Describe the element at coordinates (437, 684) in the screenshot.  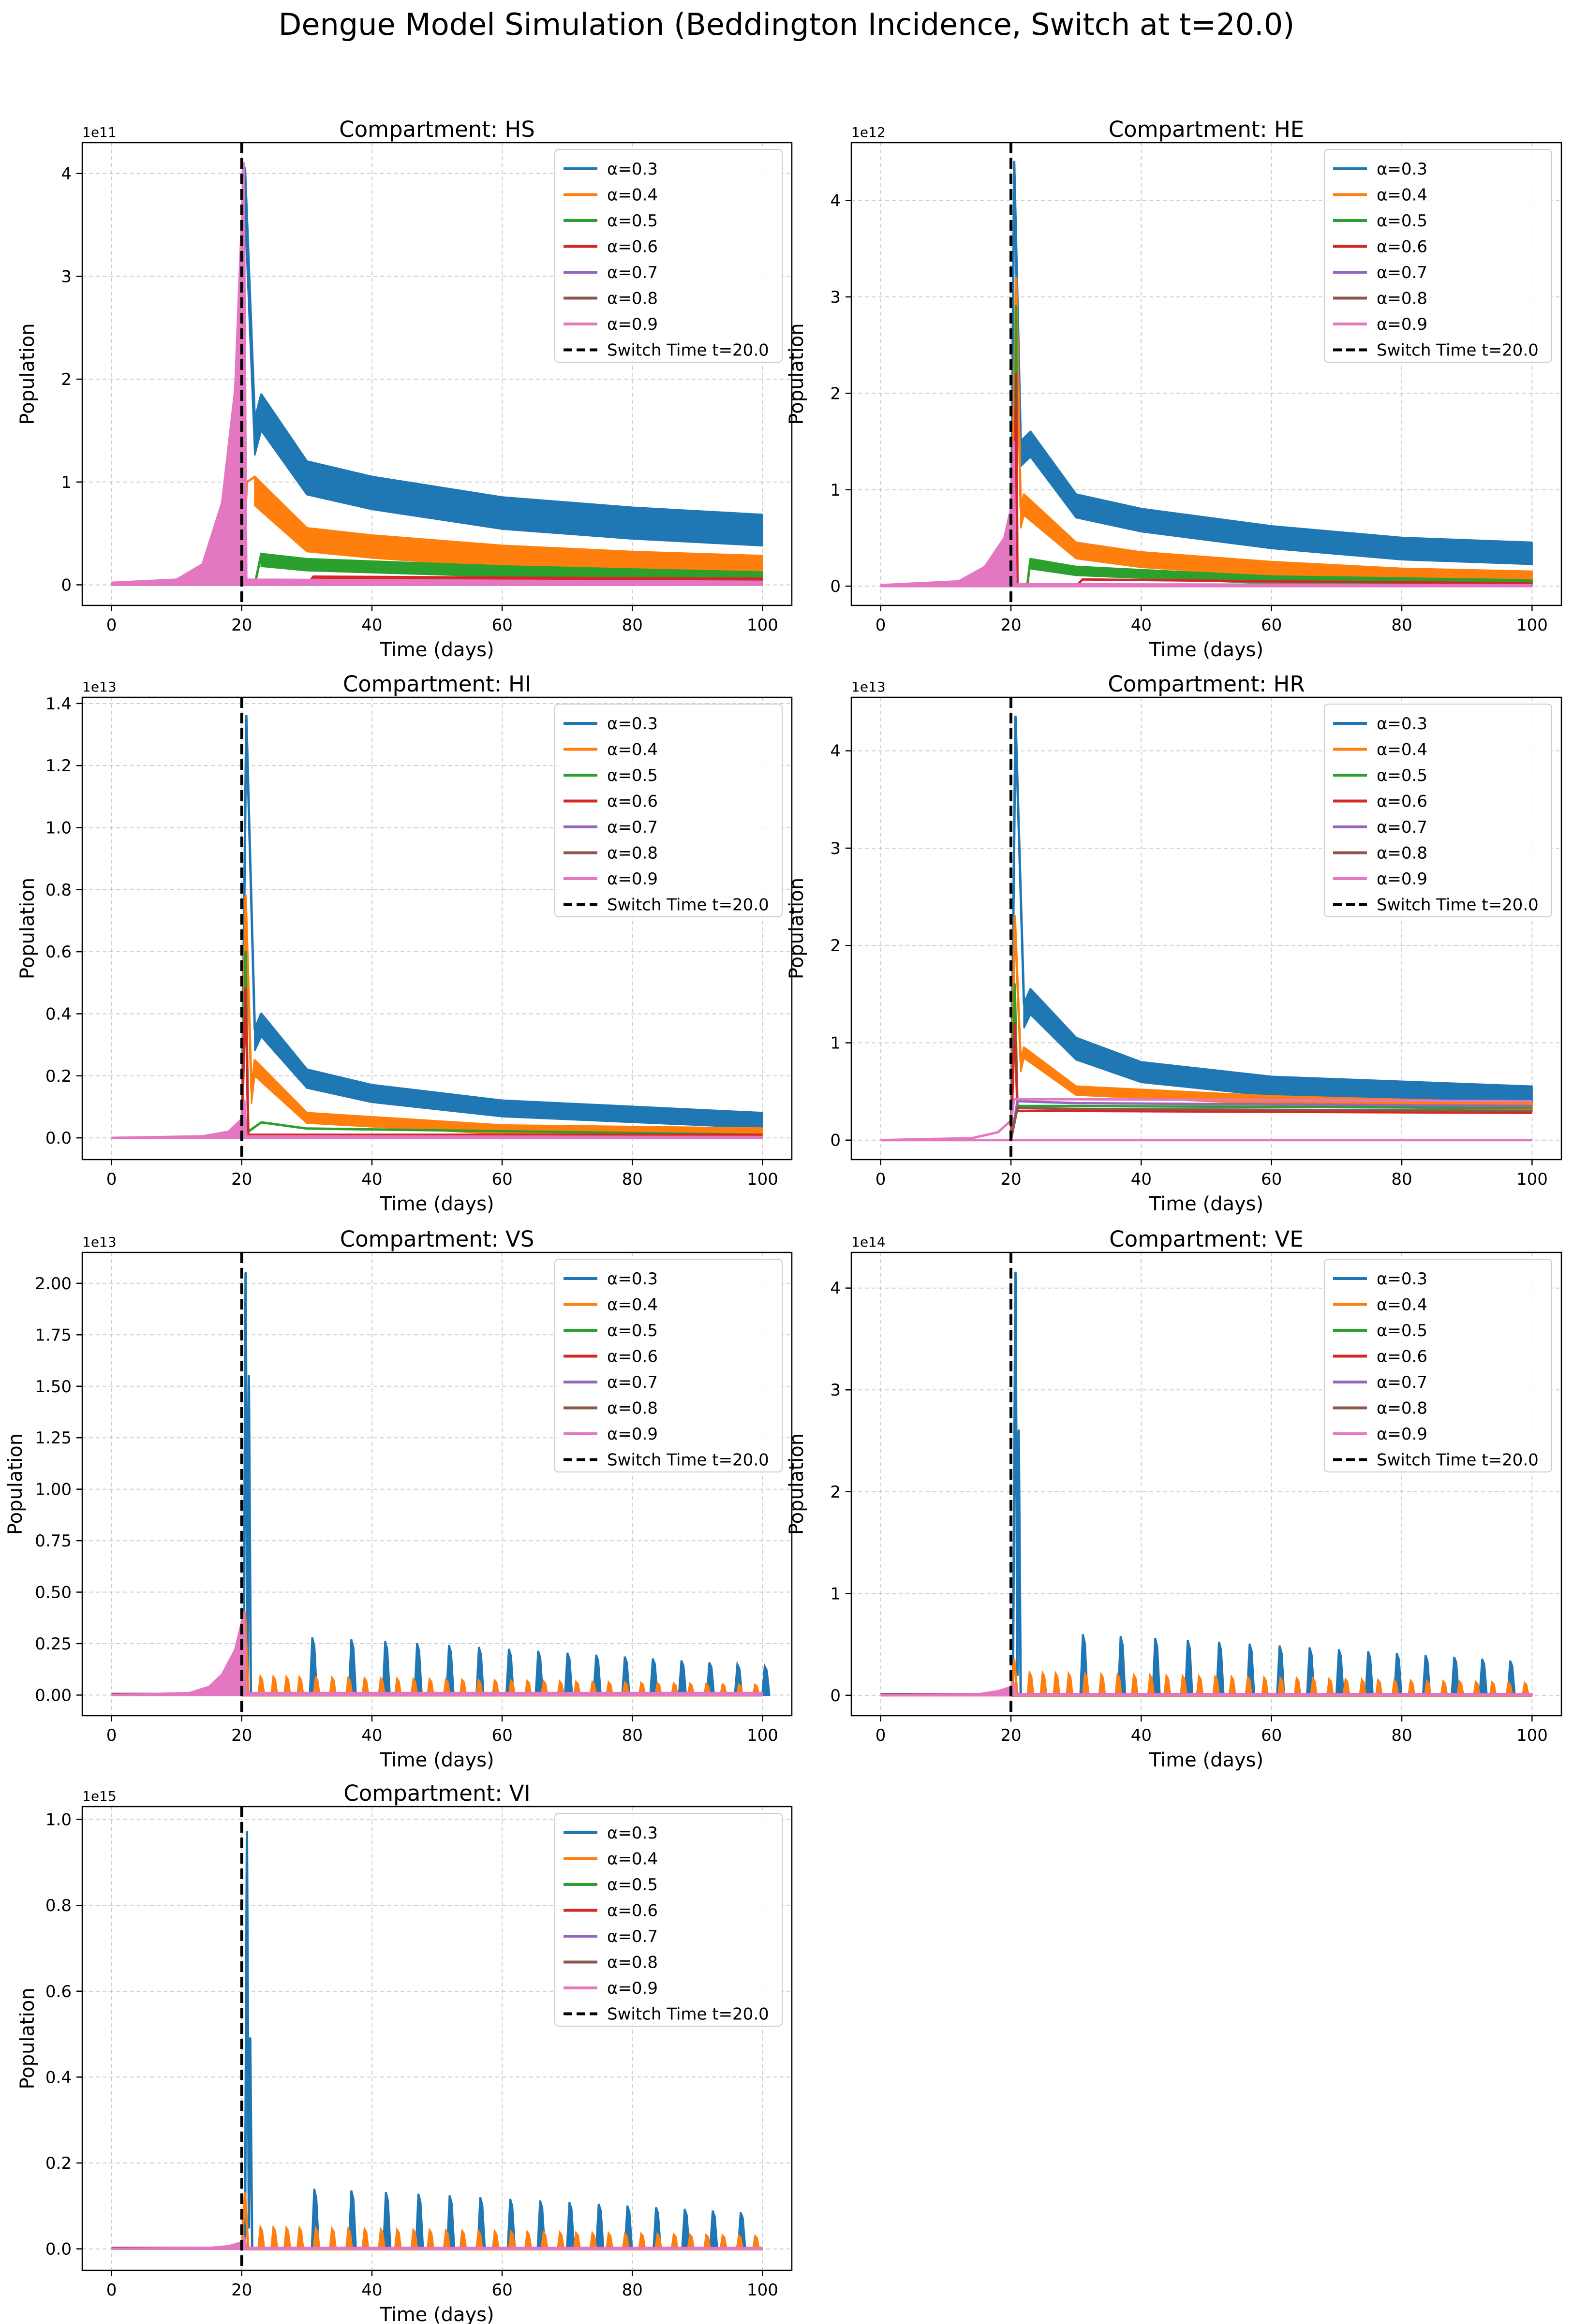
I see `chart-title: Compartment: HI` at that location.